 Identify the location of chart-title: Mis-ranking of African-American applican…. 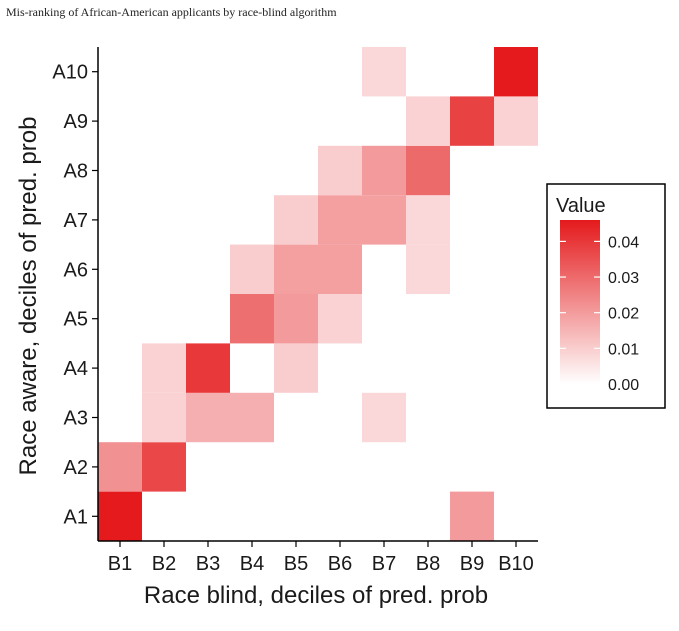
(171, 12).